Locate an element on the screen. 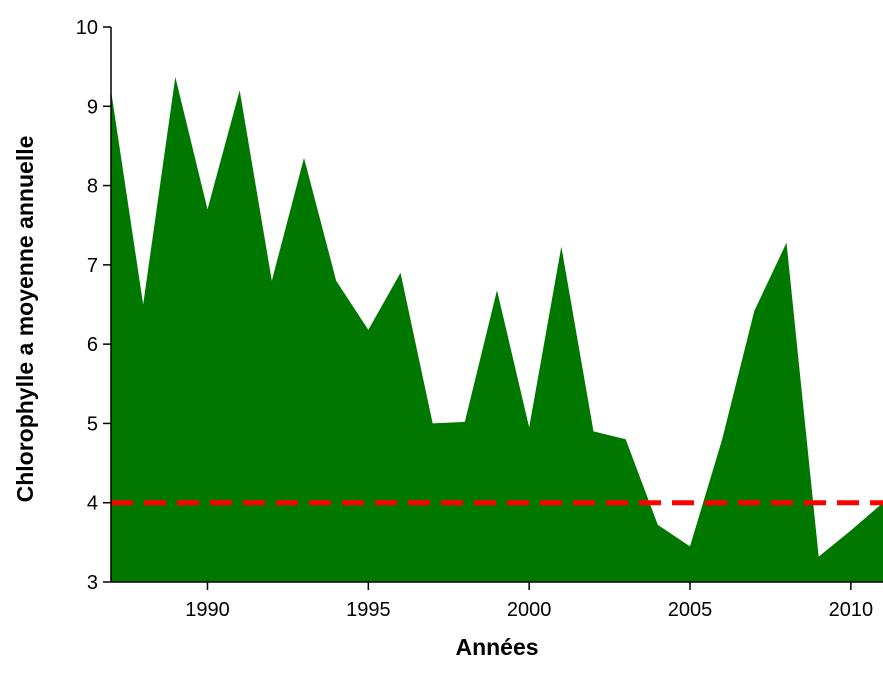 The width and height of the screenshot is (883, 684). y-tick-label-7: 7 is located at coordinates (92, 266).